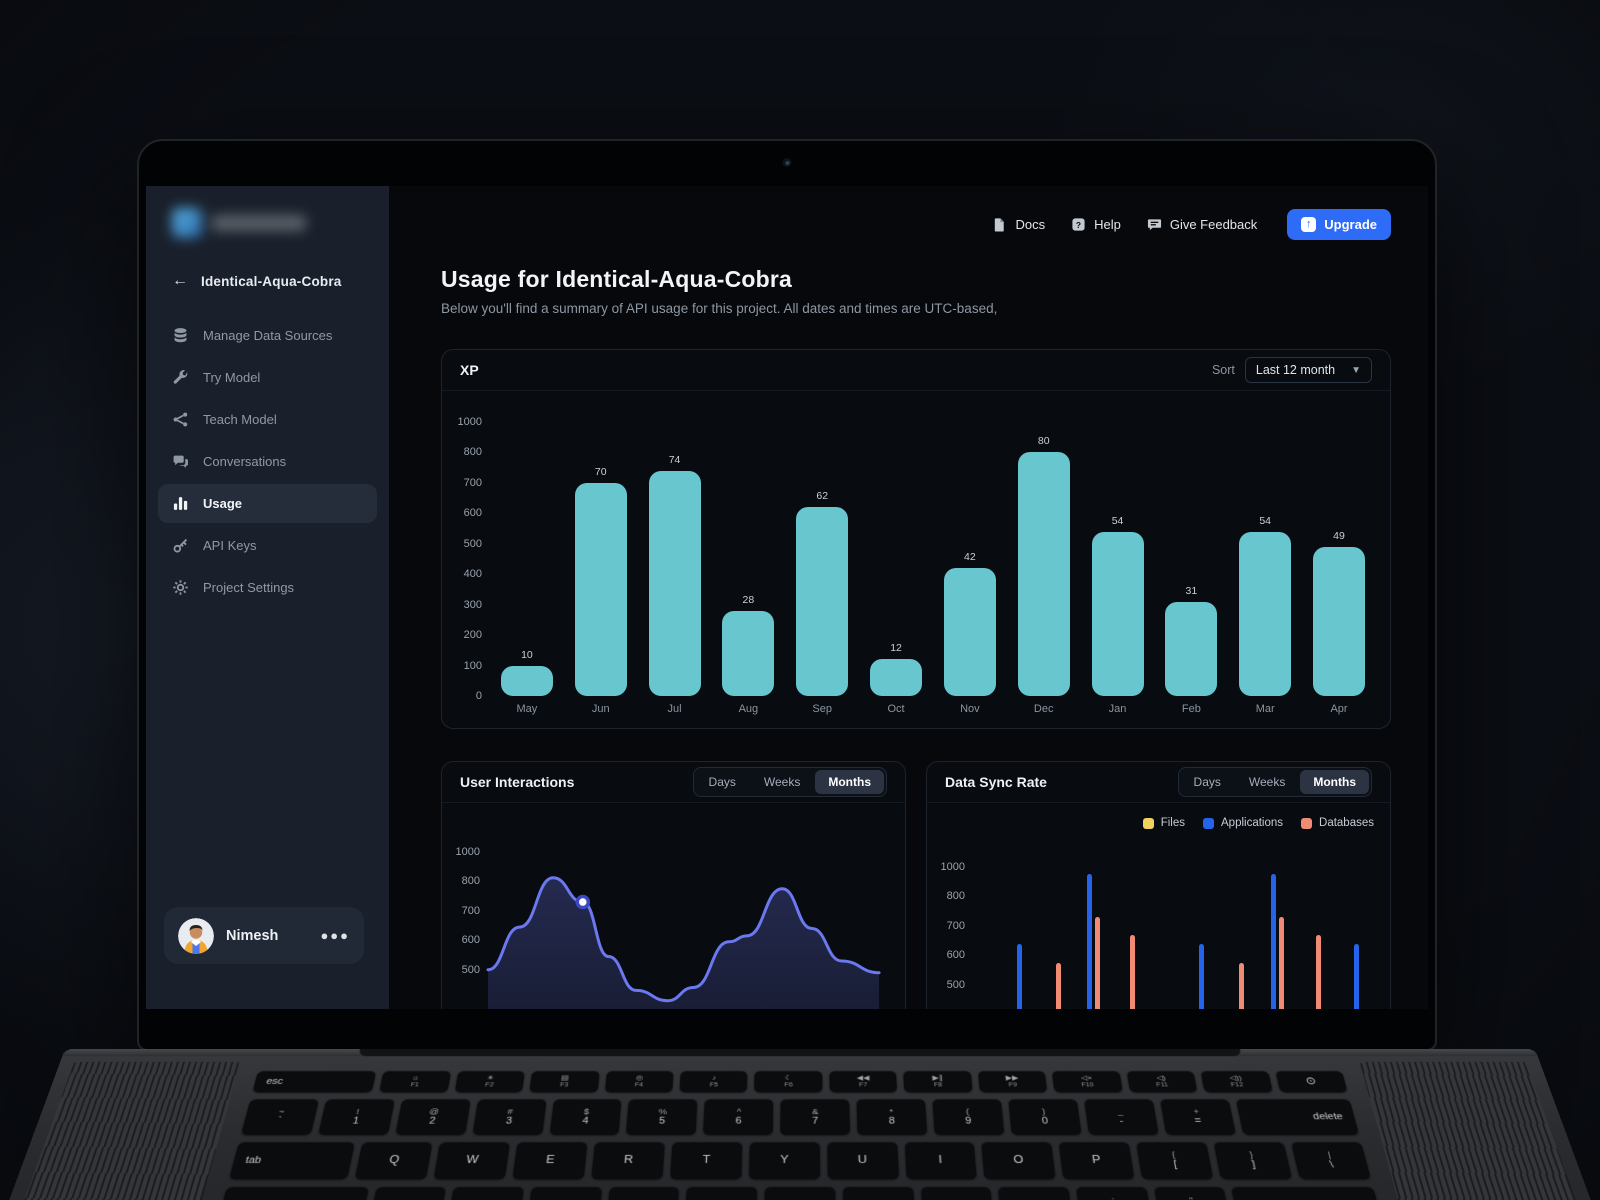 The width and height of the screenshot is (1600, 1200). Describe the element at coordinates (1334, 782) in the screenshot. I see `data-sync-tab-months: Months` at that location.